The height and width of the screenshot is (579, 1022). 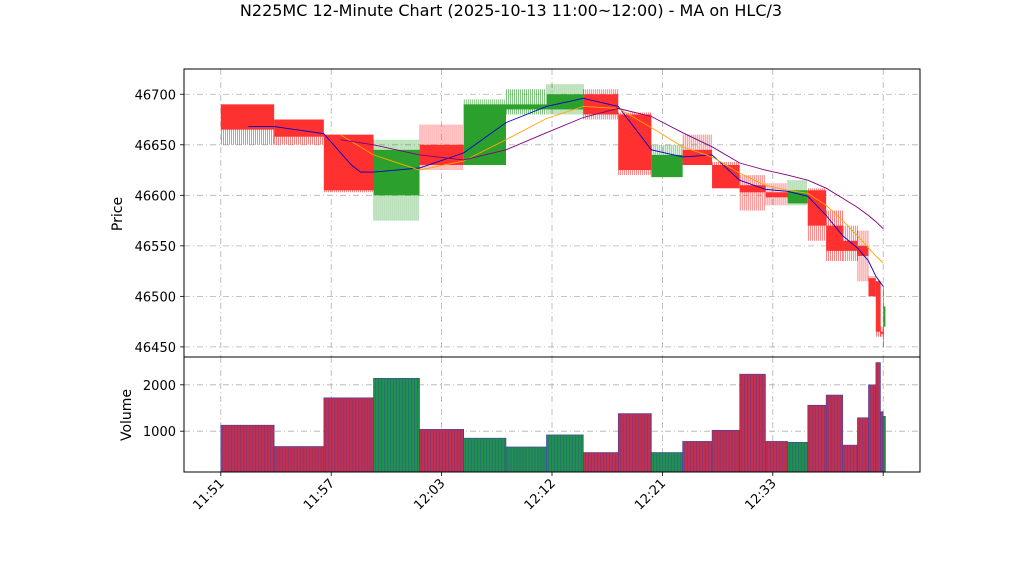 I want to click on volume-axis-label: Volume, so click(x=127, y=415).